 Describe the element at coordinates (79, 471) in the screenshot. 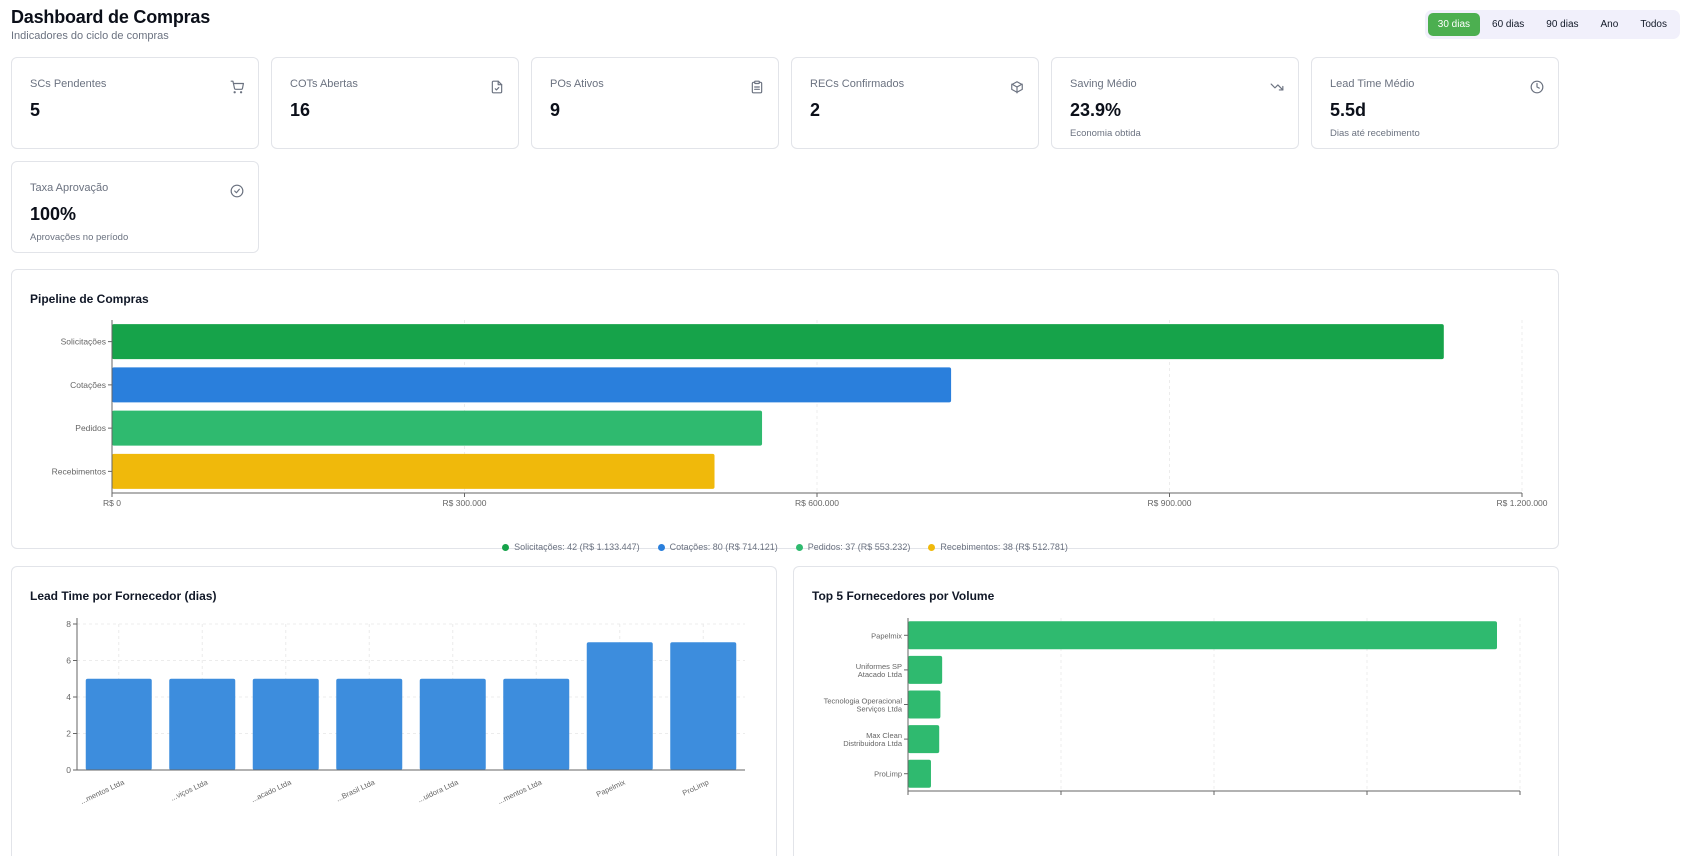

I see `y-tick-label: Recebimentos` at that location.